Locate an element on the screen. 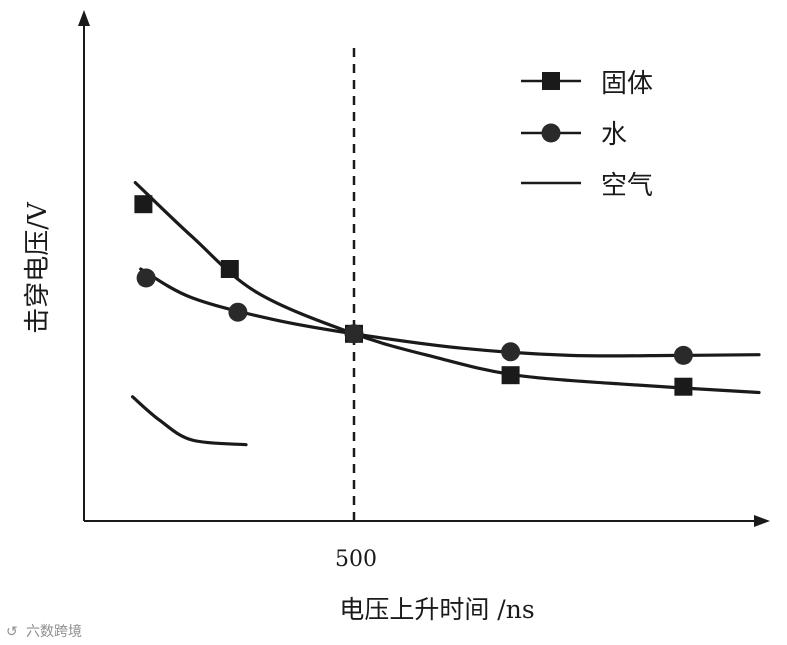  legend-label-solid: 固体 is located at coordinates (627, 84).